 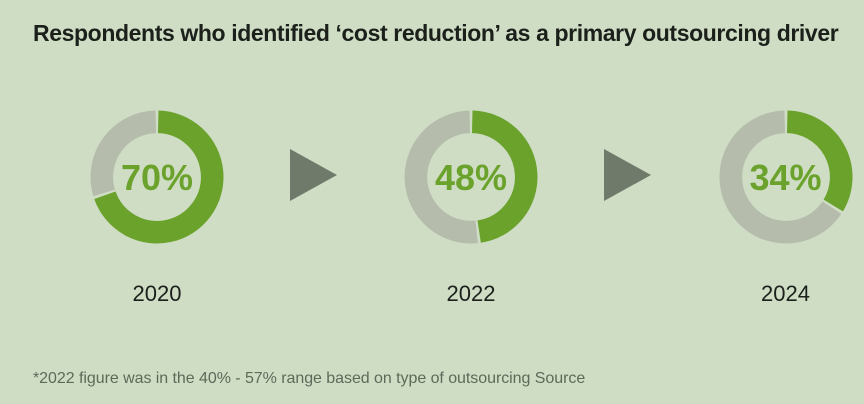 I want to click on donut-chart: 48%, so click(x=471, y=177).